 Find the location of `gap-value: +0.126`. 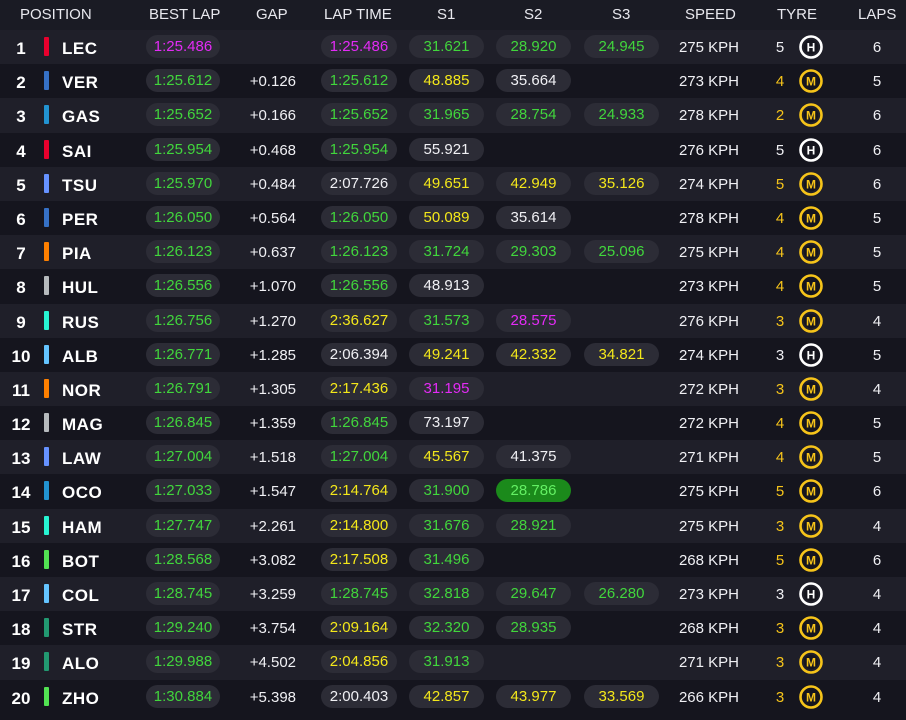

gap-value: +0.126 is located at coordinates (272, 82).